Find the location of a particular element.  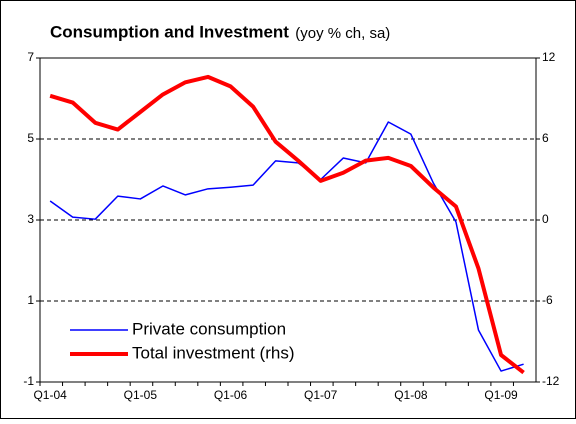

y2-tick-label: 0 is located at coordinates (545, 219).